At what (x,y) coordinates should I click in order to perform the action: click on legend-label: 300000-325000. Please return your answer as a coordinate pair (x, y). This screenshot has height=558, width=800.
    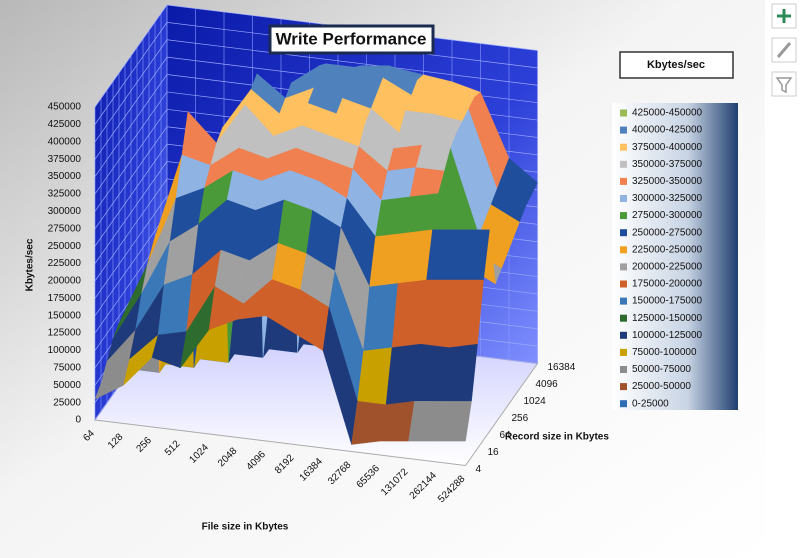
    Looking at the image, I should click on (667, 198).